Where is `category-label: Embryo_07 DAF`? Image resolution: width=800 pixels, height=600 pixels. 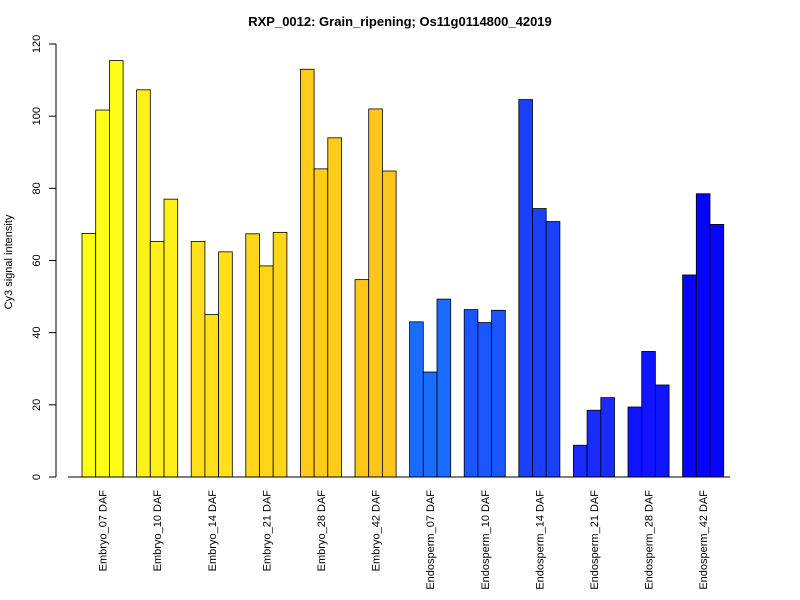
category-label: Embryo_07 DAF is located at coordinates (104, 531).